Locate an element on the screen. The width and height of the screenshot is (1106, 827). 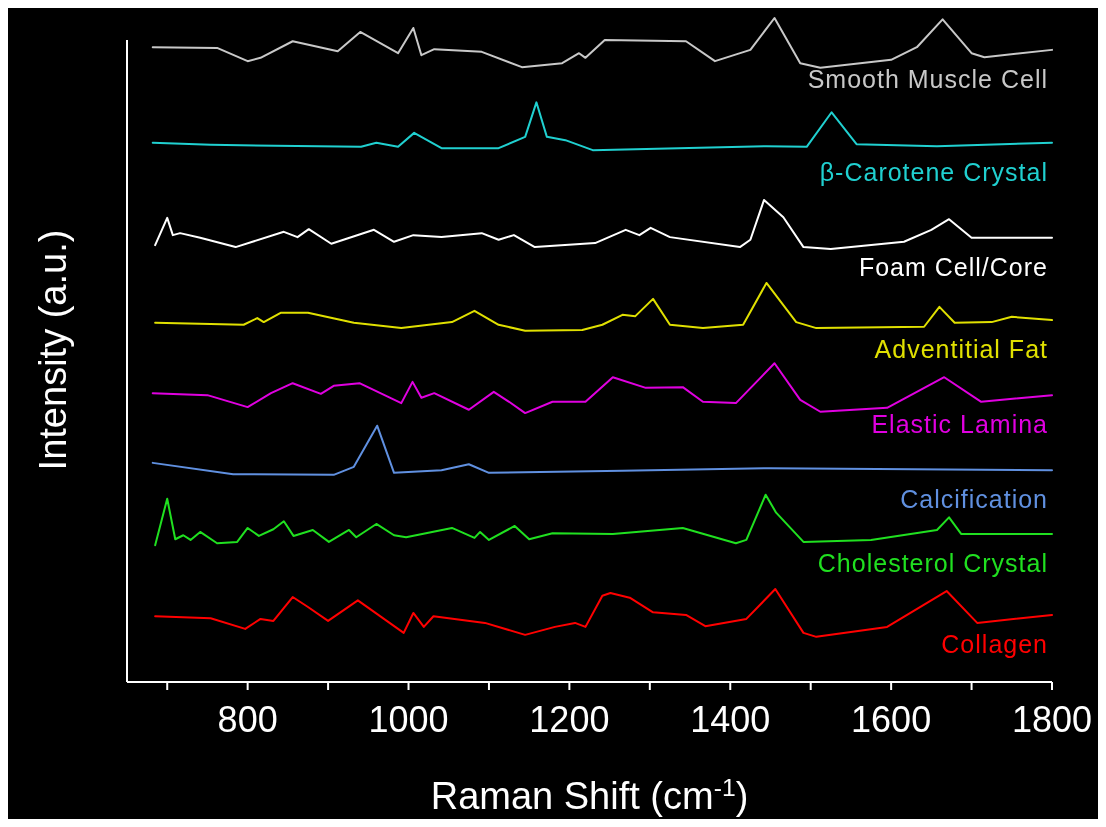
x-tick-label: 1000 is located at coordinates (408, 719).